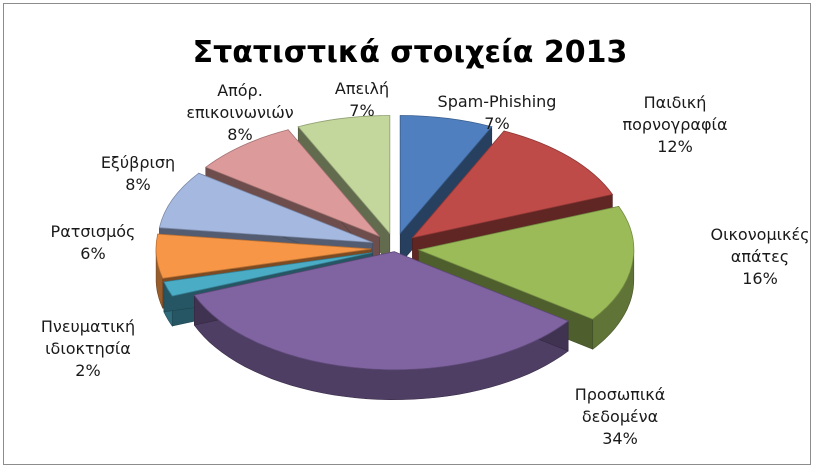 The height and width of the screenshot is (470, 816). What do you see at coordinates (138, 173) in the screenshot?
I see `slice-label: Εξύβριση 8%` at bounding box center [138, 173].